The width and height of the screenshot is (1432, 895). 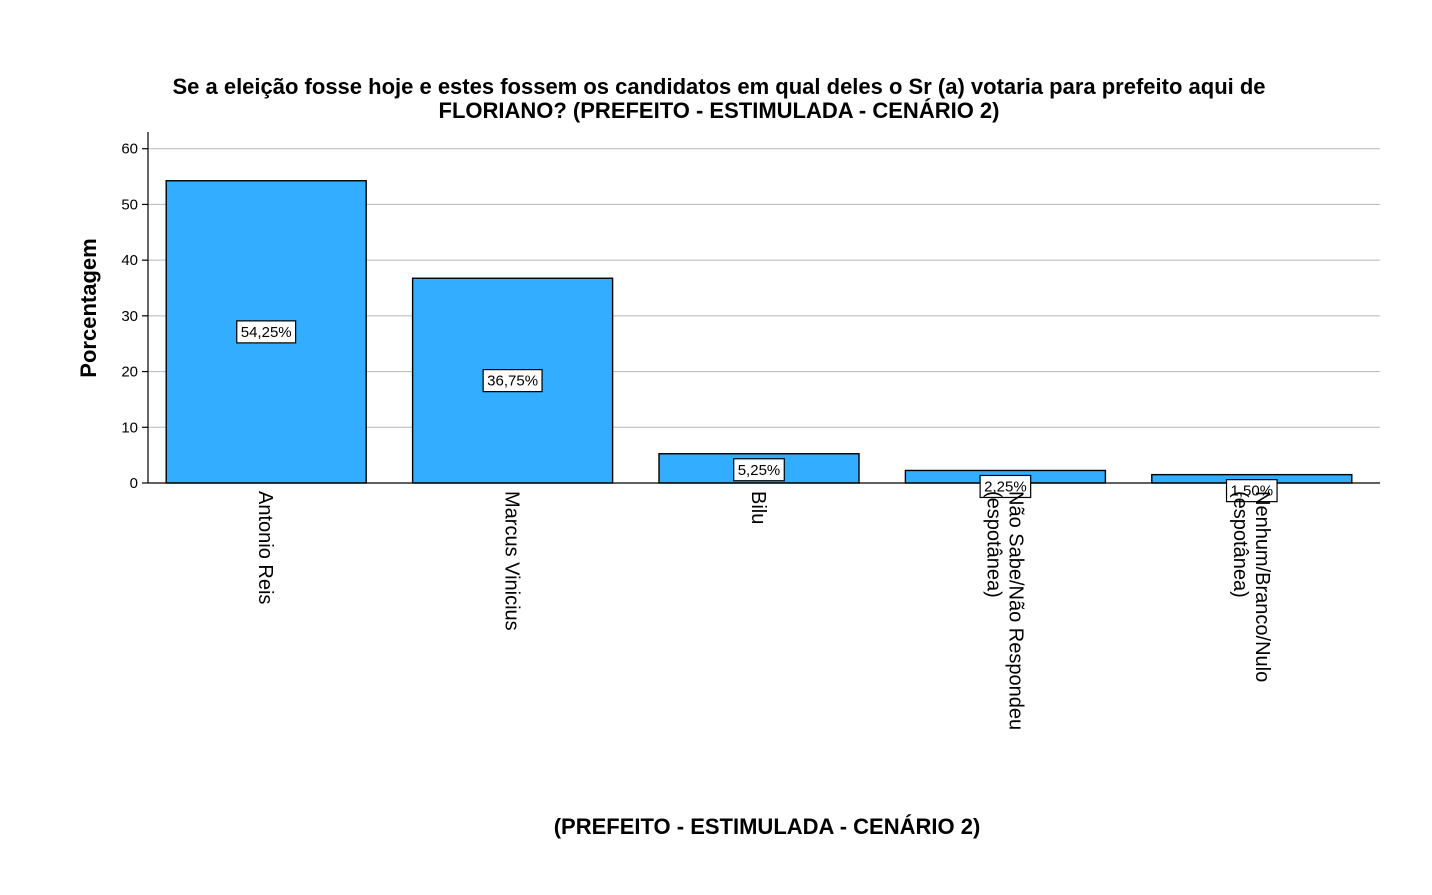 What do you see at coordinates (129, 204) in the screenshot?
I see `y-tick-label: 50` at bounding box center [129, 204].